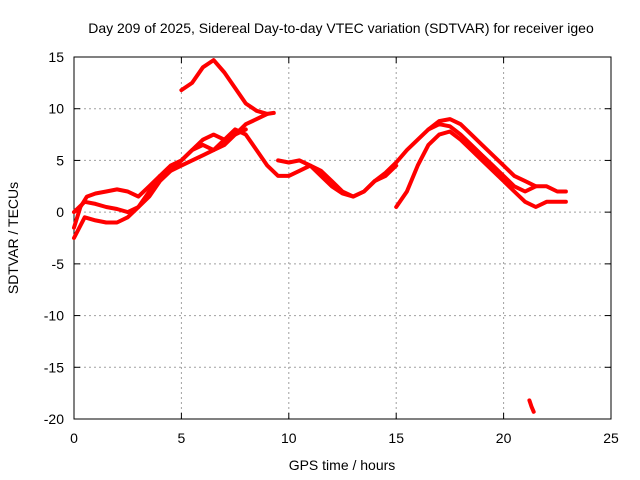 The image size is (640, 480). I want to click on x-tick-label: 5, so click(182, 438).